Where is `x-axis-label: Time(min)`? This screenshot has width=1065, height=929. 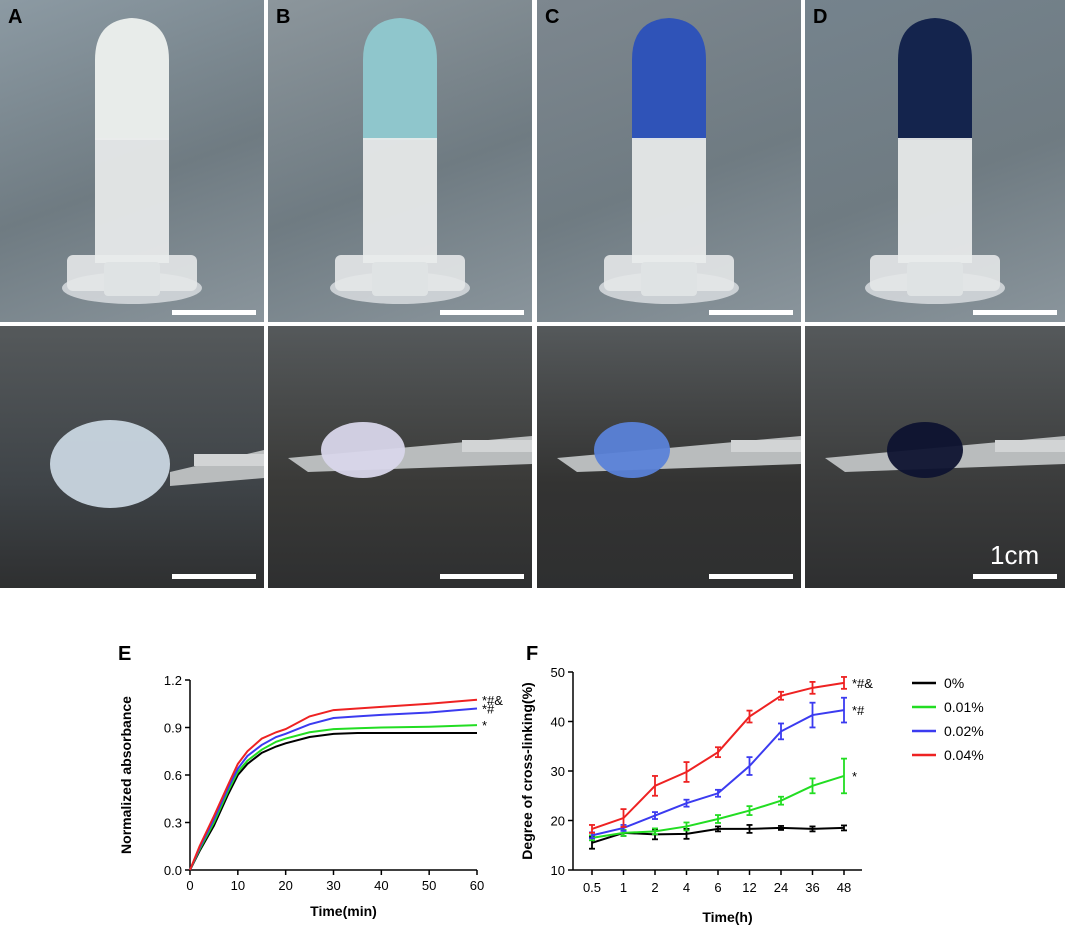 x-axis-label: Time(min) is located at coordinates (343, 911).